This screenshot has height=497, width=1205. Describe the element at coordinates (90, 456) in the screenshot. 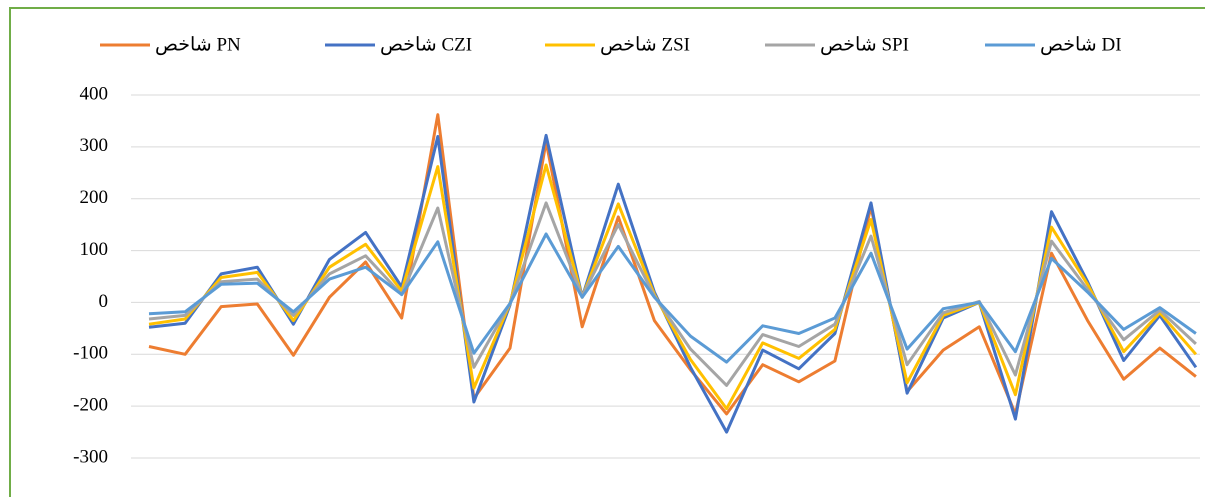

I see `y-tick-label: -300` at that location.